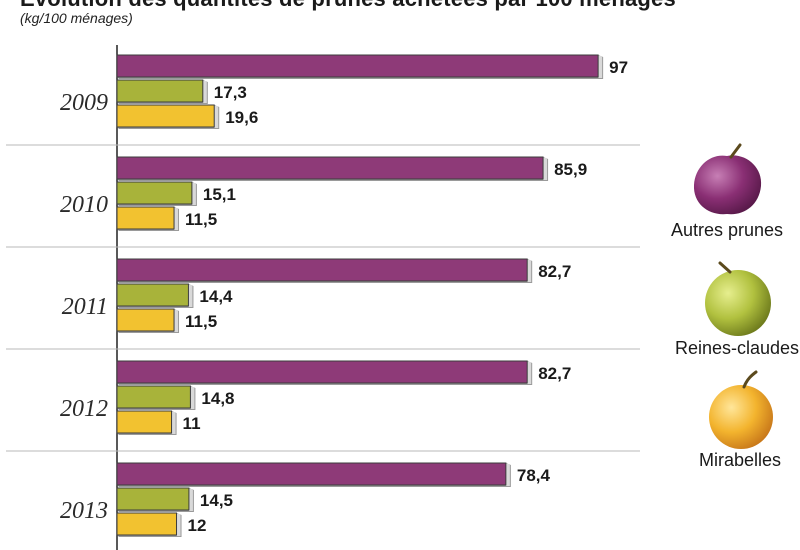  Describe the element at coordinates (197, 525) in the screenshot. I see `data-label: 12` at that location.